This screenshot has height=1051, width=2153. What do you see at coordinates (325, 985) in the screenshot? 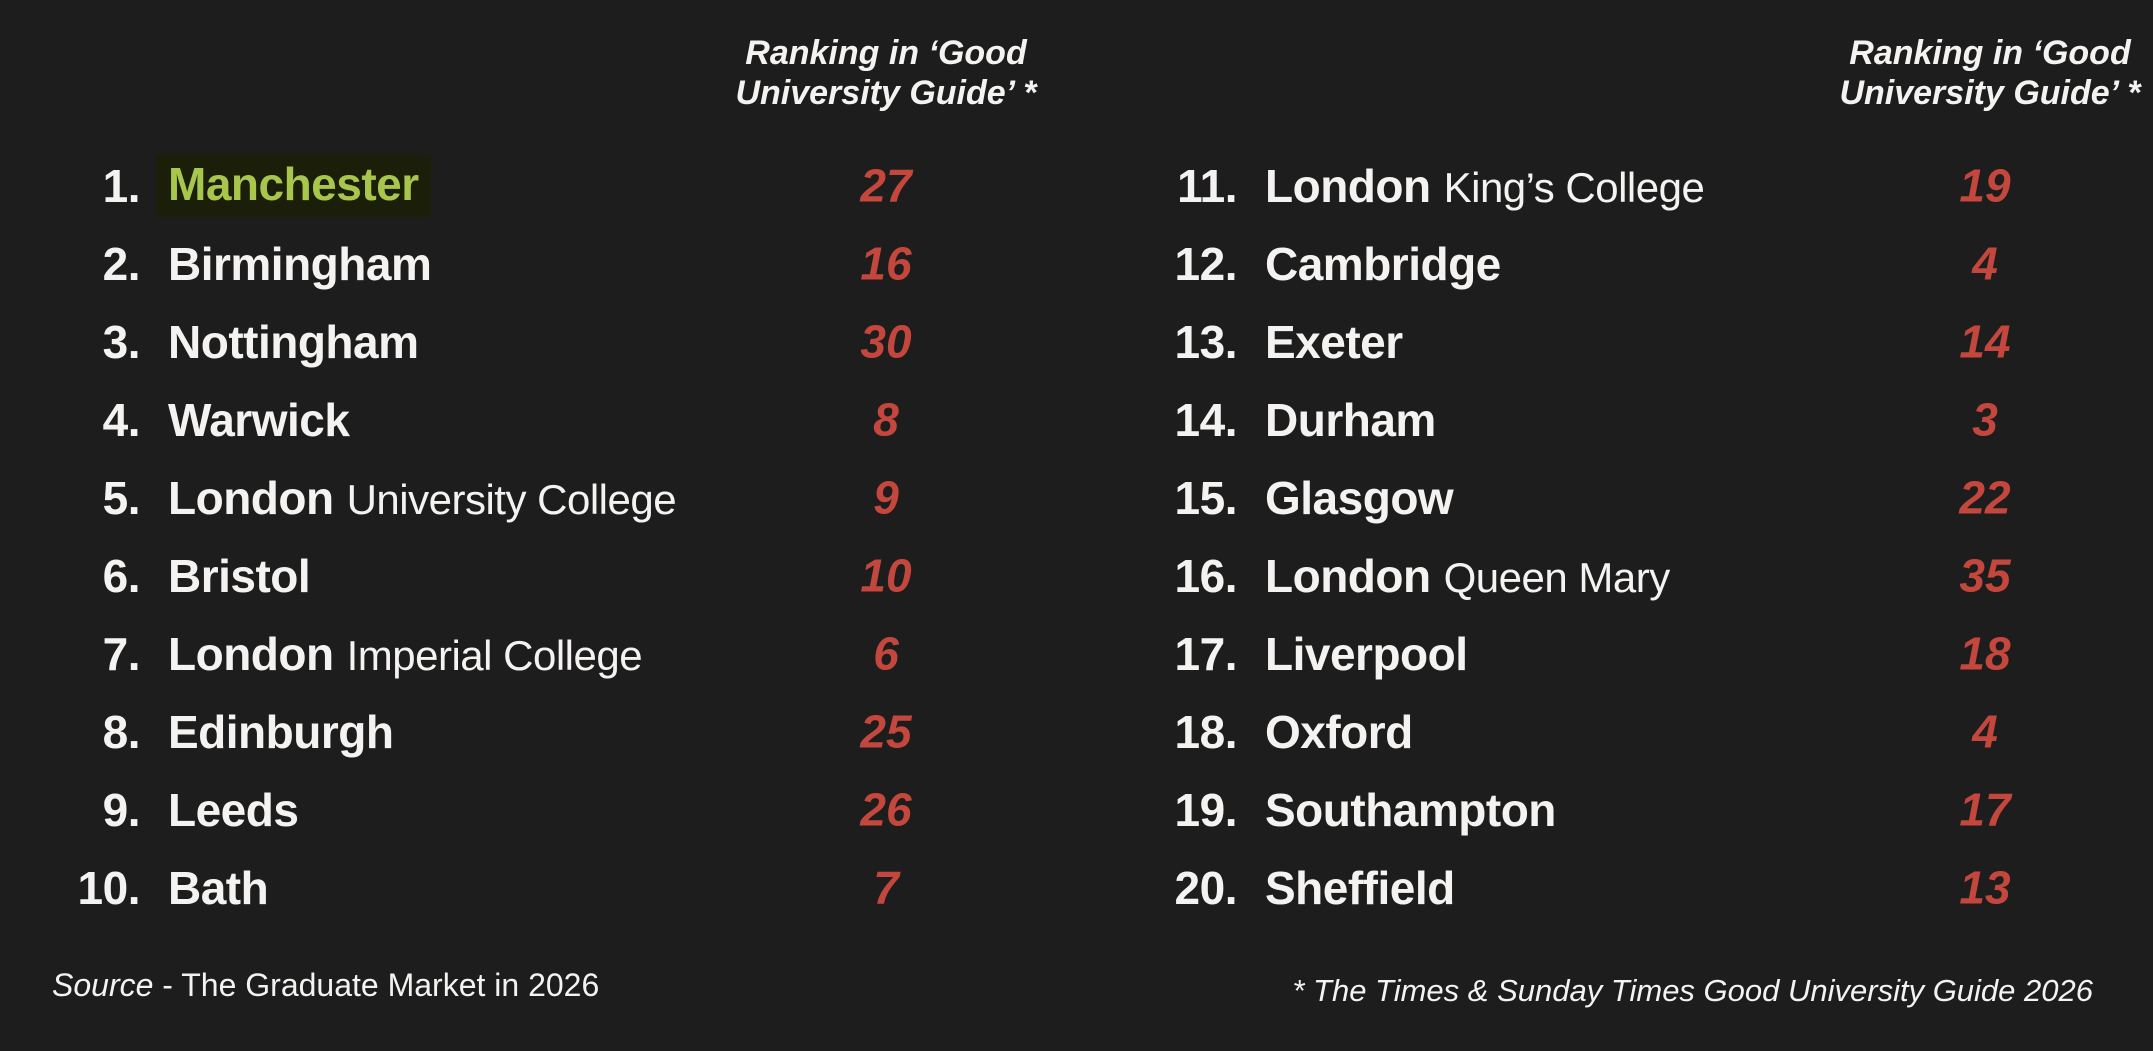
I see `source-note: Source - The Graduate Market in 2026` at bounding box center [325, 985].